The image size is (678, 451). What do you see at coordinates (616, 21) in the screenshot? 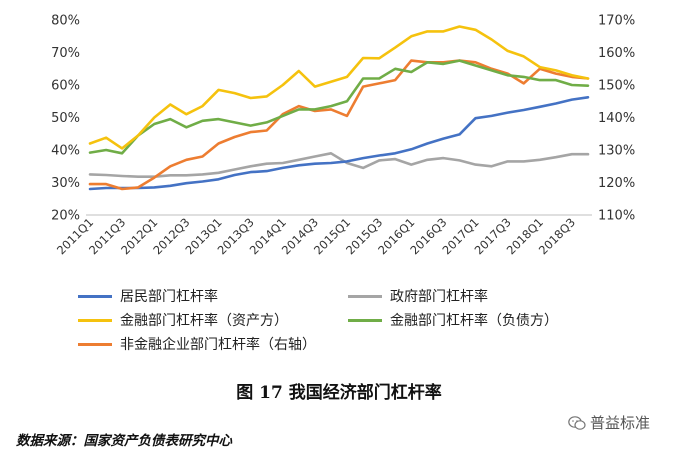
I see `y-right-tick-label: 170%` at bounding box center [616, 21].